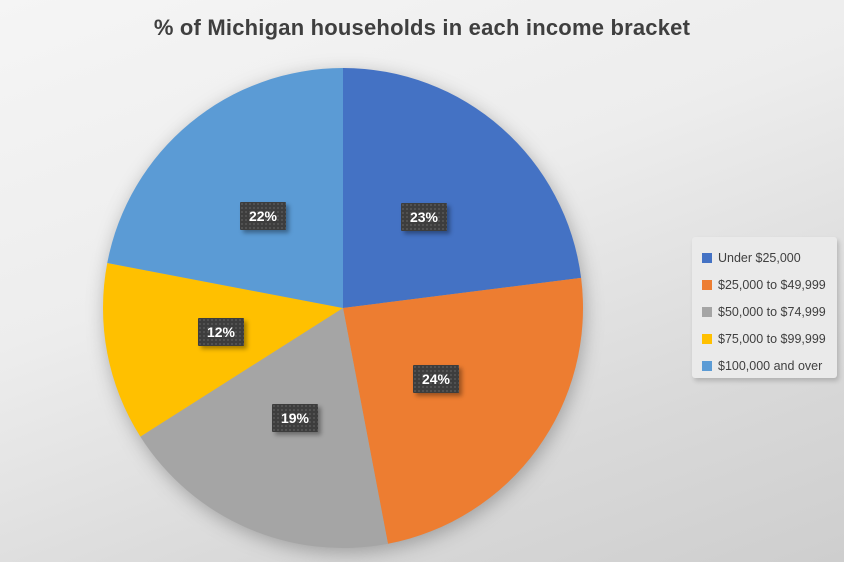  What do you see at coordinates (772, 338) in the screenshot?
I see `legend-label: $75,000 to $99,999` at bounding box center [772, 338].